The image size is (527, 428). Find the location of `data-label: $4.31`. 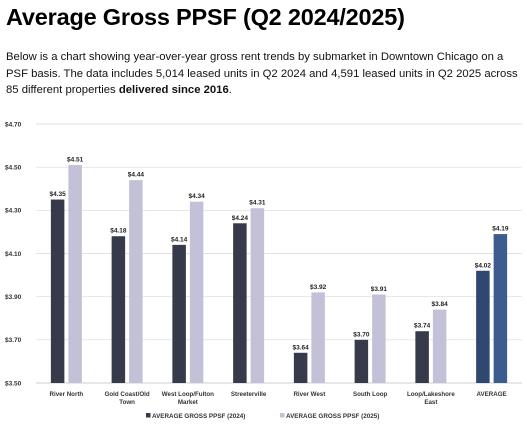

data-label: $4.31 is located at coordinates (257, 203).